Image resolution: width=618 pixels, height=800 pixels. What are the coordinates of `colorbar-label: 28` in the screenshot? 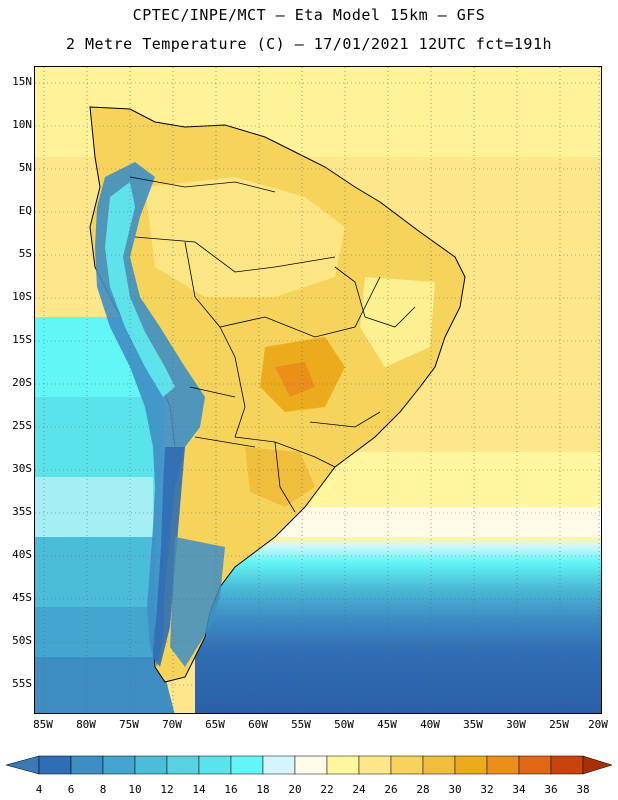 It's located at (423, 789).